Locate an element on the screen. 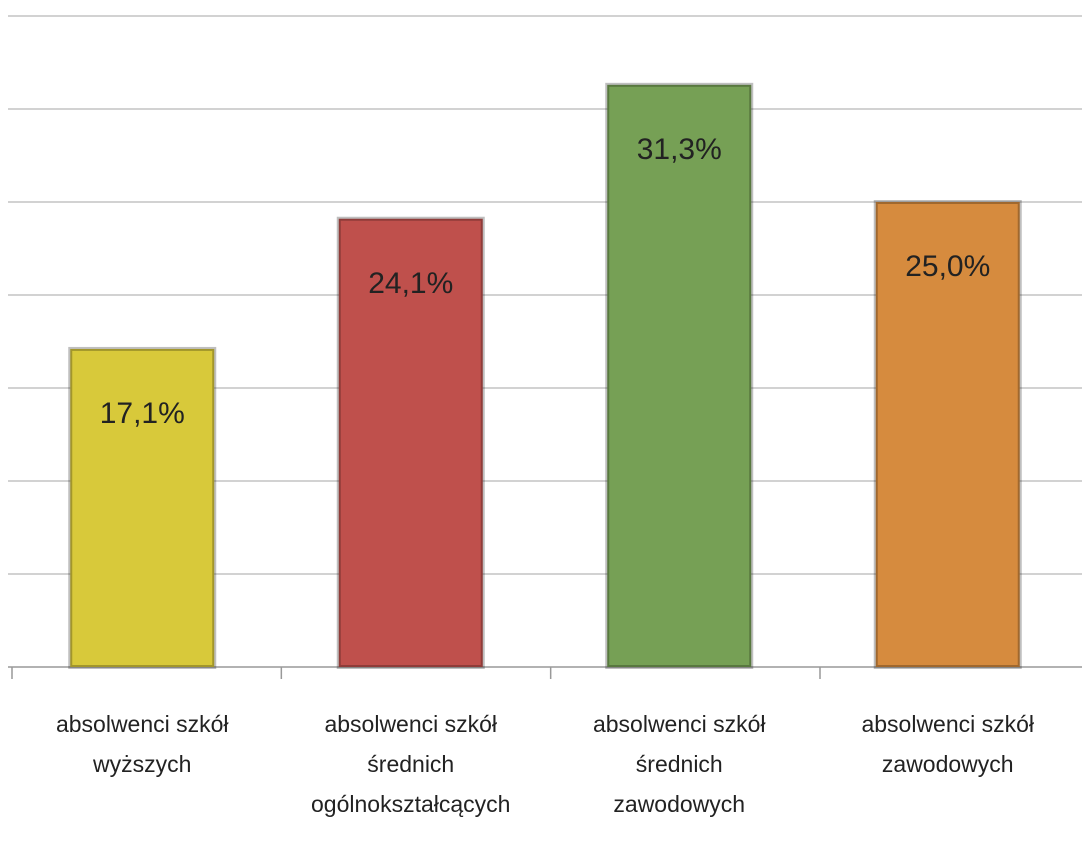 The width and height of the screenshot is (1082, 842). x-tick-label: absolwenci szkół zawodowych is located at coordinates (948, 744).